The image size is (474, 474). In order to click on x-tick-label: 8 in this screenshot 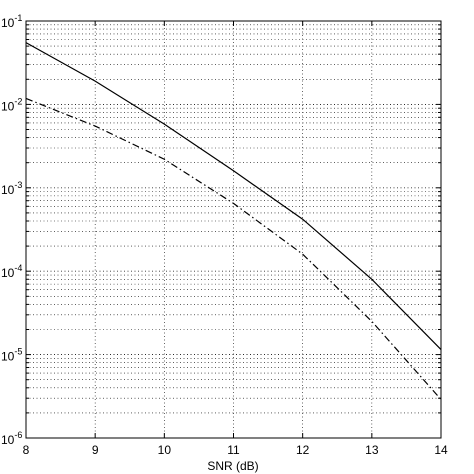, I will do `click(26, 450)`.